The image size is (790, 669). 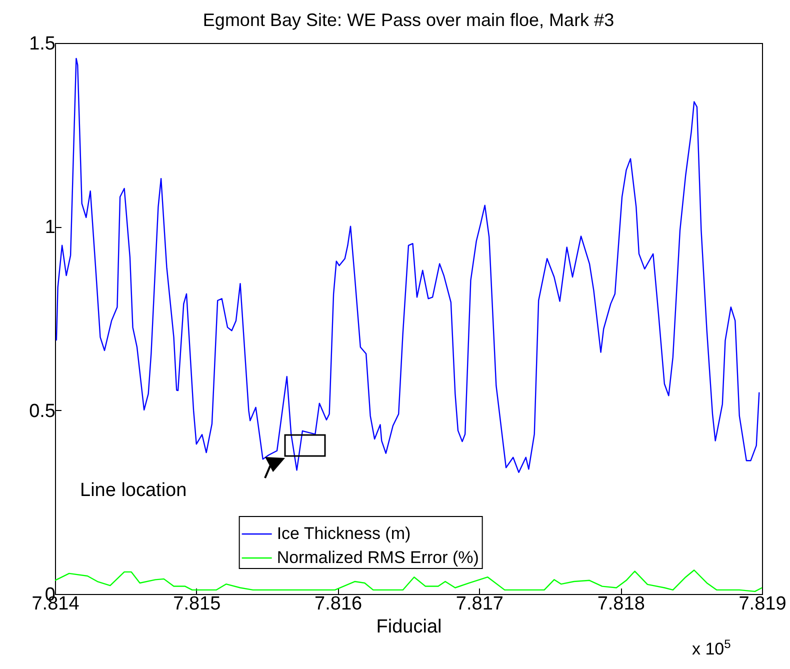 I want to click on x-tick-label: 7.815, so click(x=197, y=604).